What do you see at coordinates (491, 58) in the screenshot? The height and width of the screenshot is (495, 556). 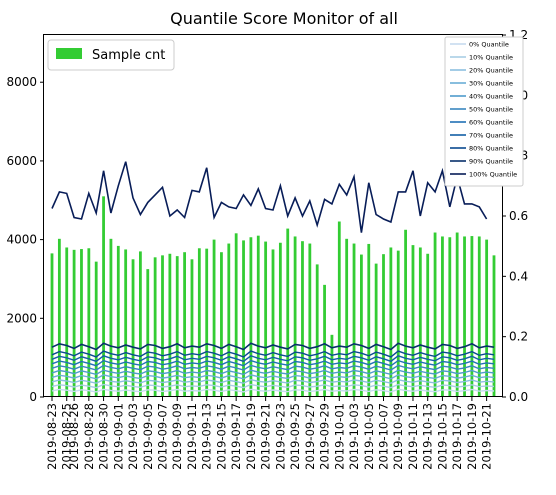 I see `legend-label-quantile: 10% Quantile` at bounding box center [491, 58].